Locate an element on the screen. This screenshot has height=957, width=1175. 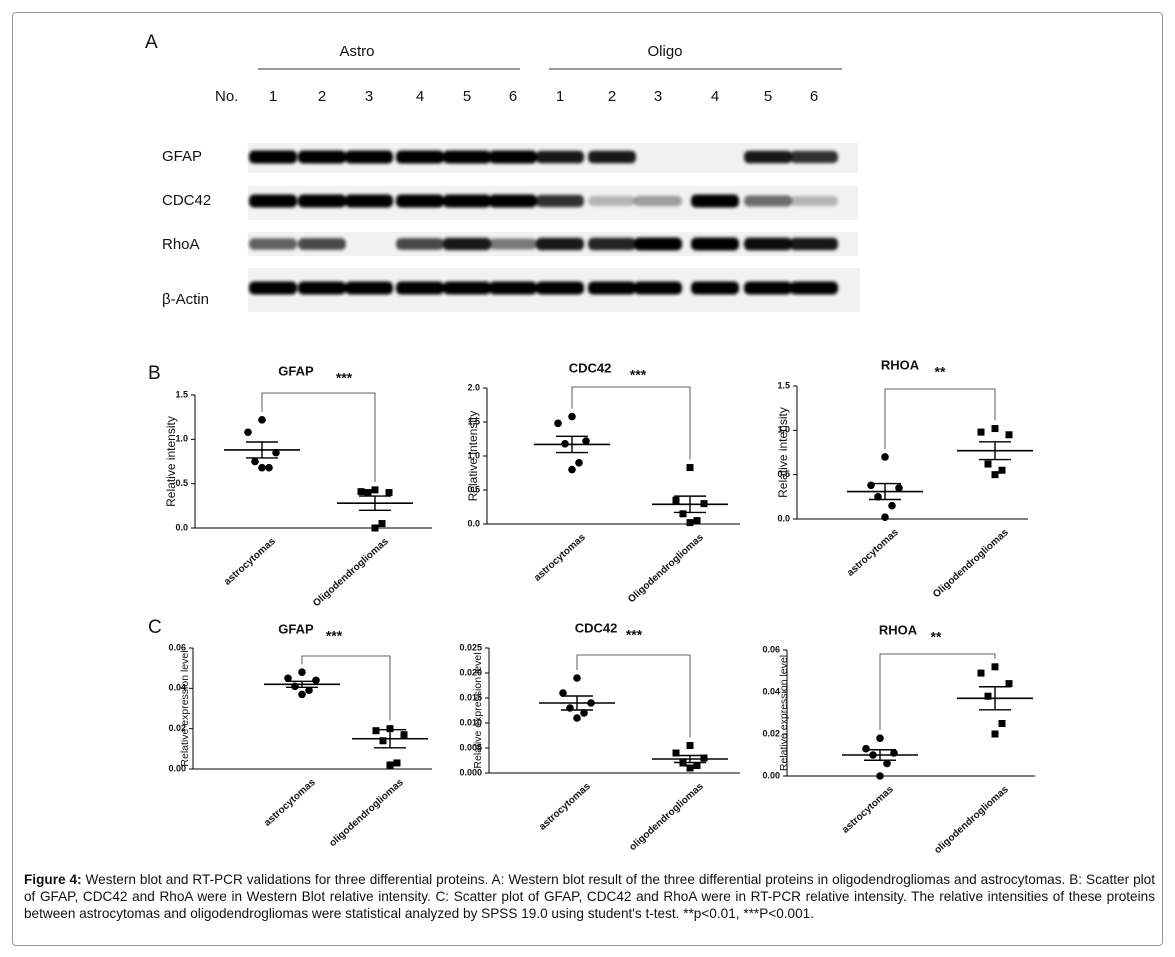
chart-title: RHOA is located at coordinates (900, 364).